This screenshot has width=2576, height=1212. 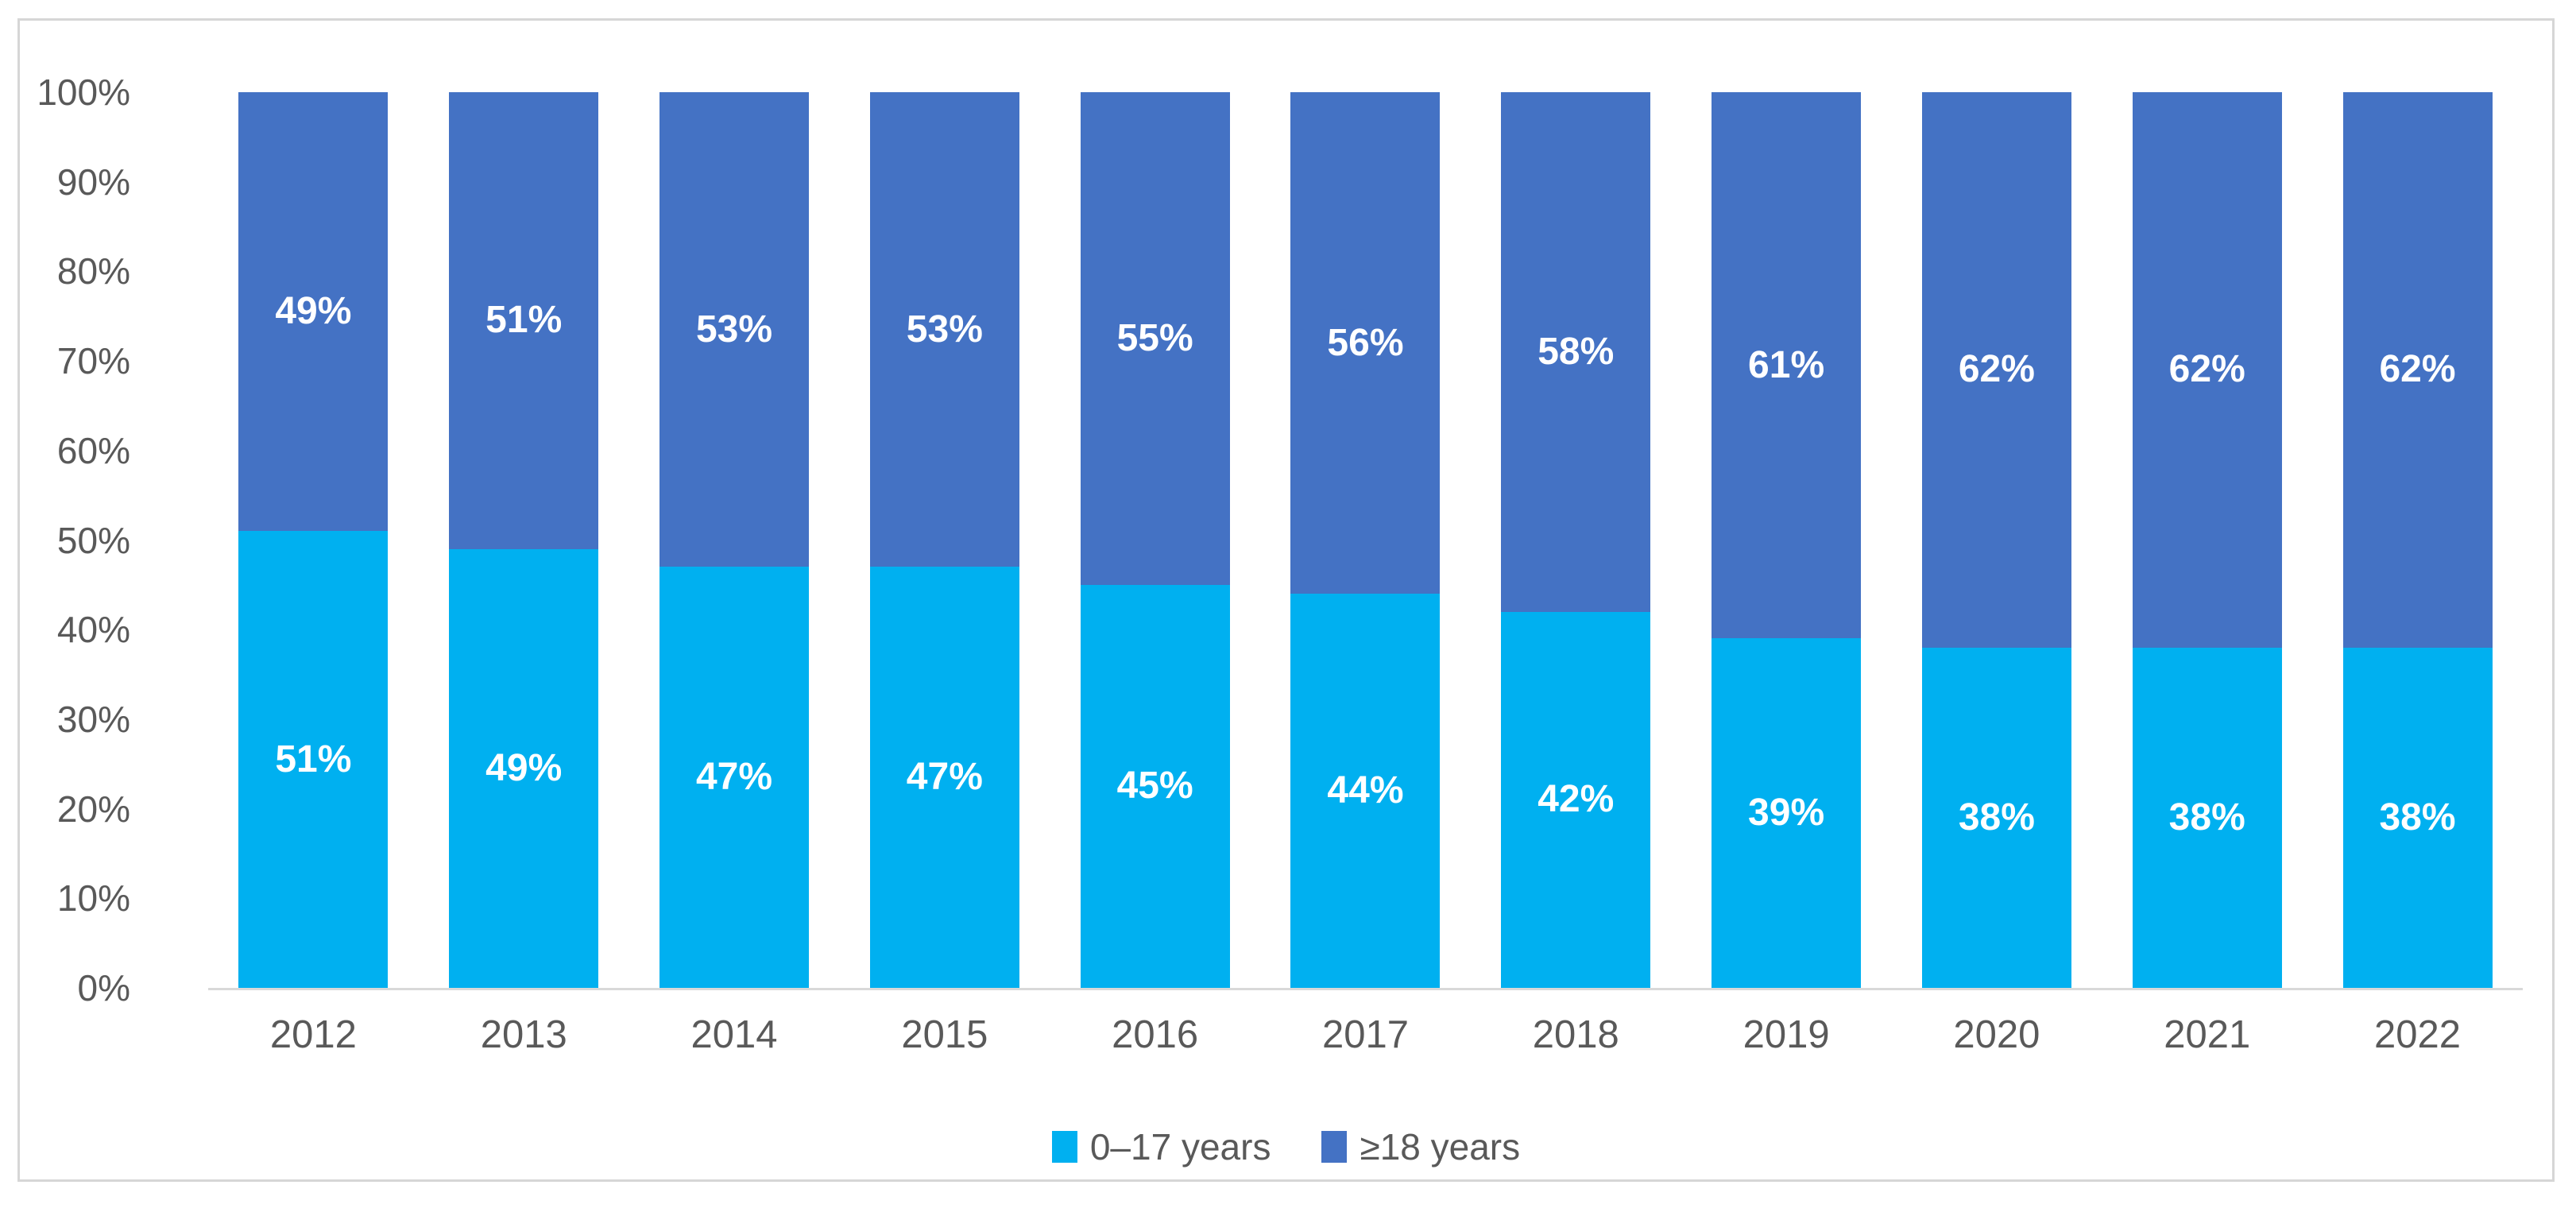 I want to click on data-label: 61%, so click(x=1786, y=364).